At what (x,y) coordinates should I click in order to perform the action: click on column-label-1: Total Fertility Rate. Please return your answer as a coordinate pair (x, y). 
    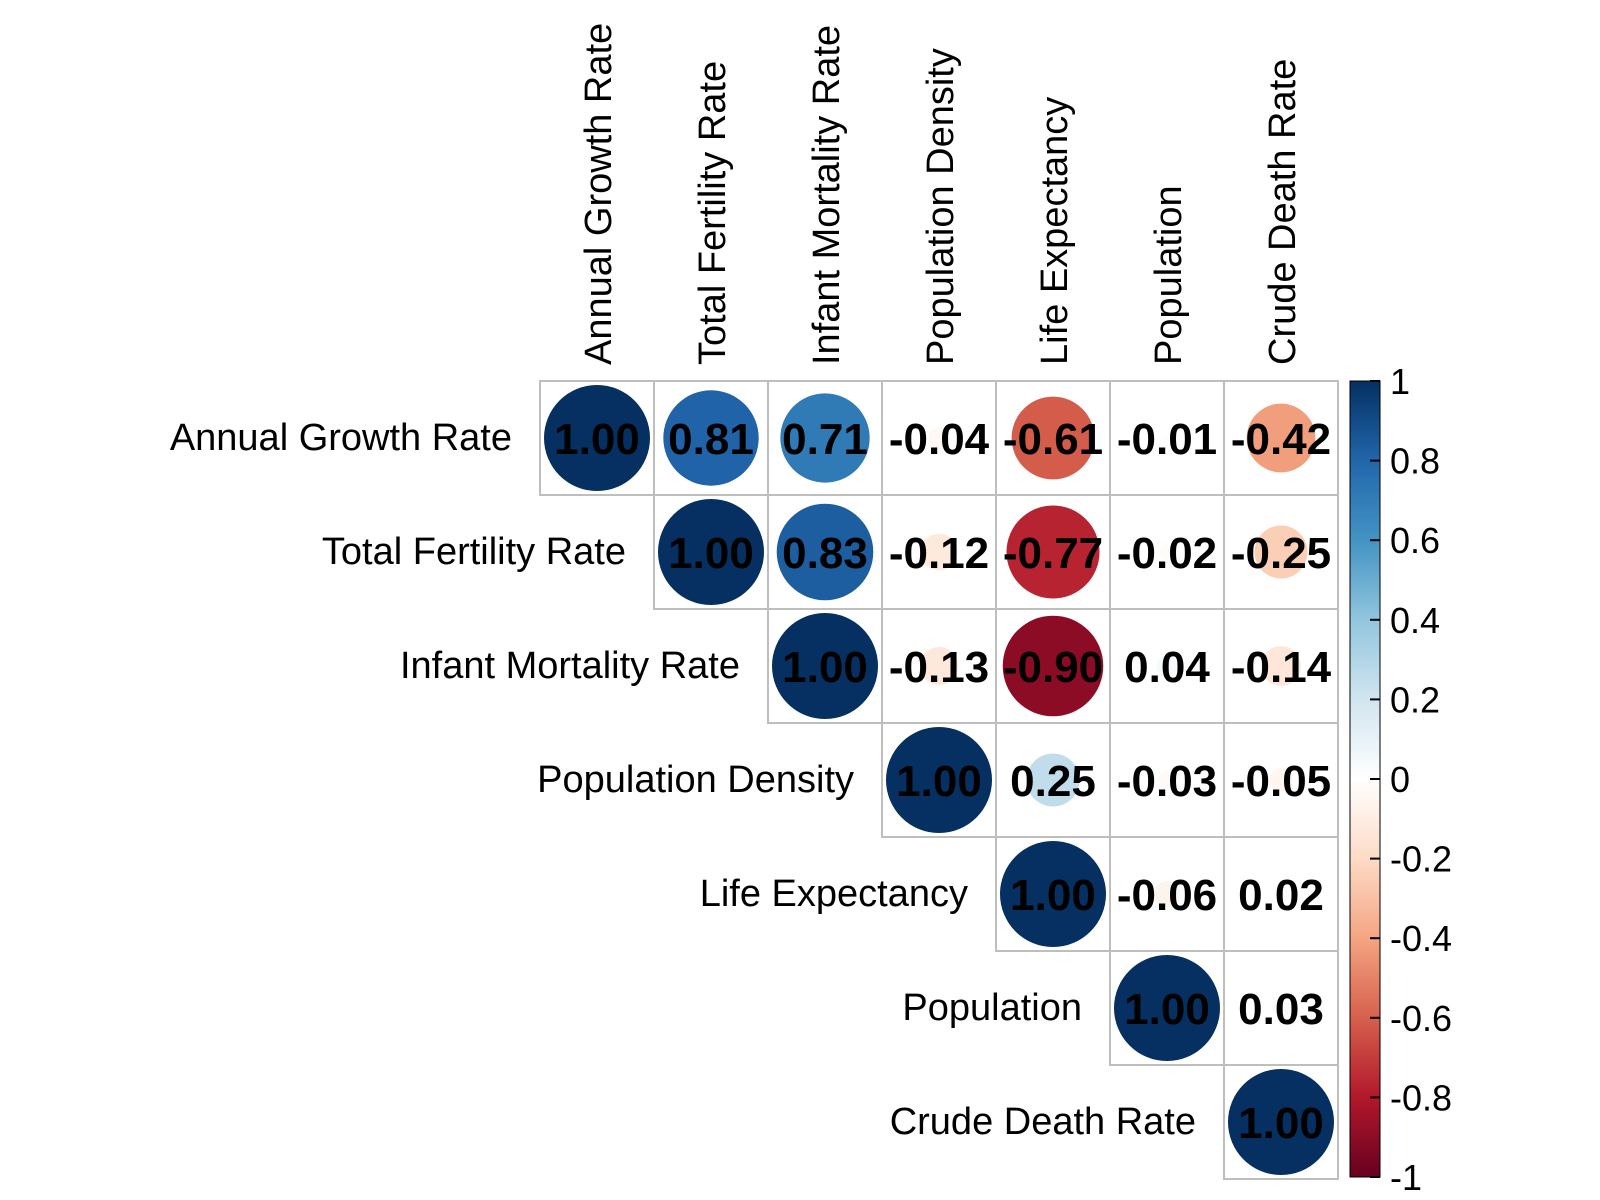
    Looking at the image, I should click on (713, 213).